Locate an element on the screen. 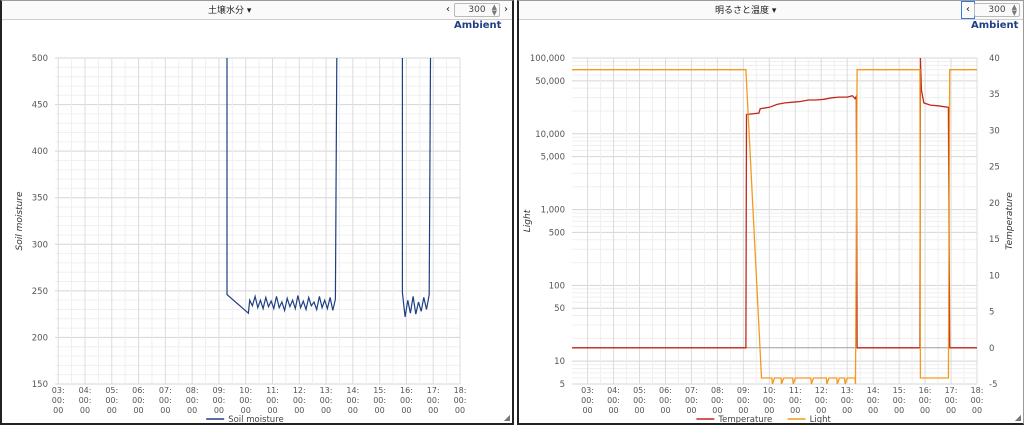  y-tick-label: 150 is located at coordinates (40, 385).